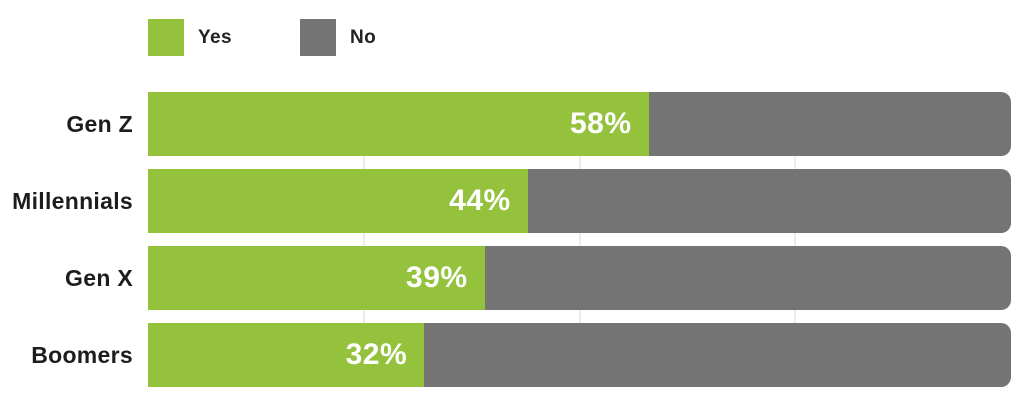 The width and height of the screenshot is (1024, 404). I want to click on bar-value-label: 44%, so click(480, 200).